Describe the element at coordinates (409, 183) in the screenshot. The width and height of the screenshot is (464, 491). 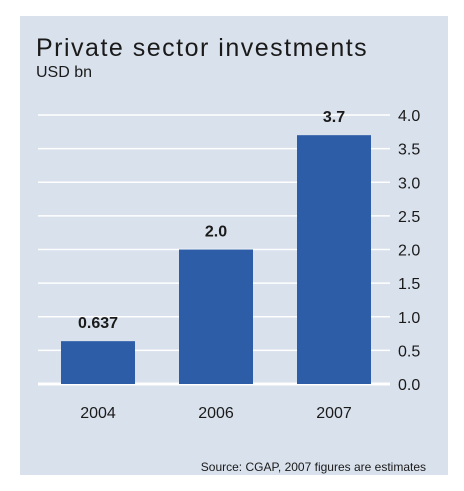
I see `y-tick-label: 3.0` at that location.